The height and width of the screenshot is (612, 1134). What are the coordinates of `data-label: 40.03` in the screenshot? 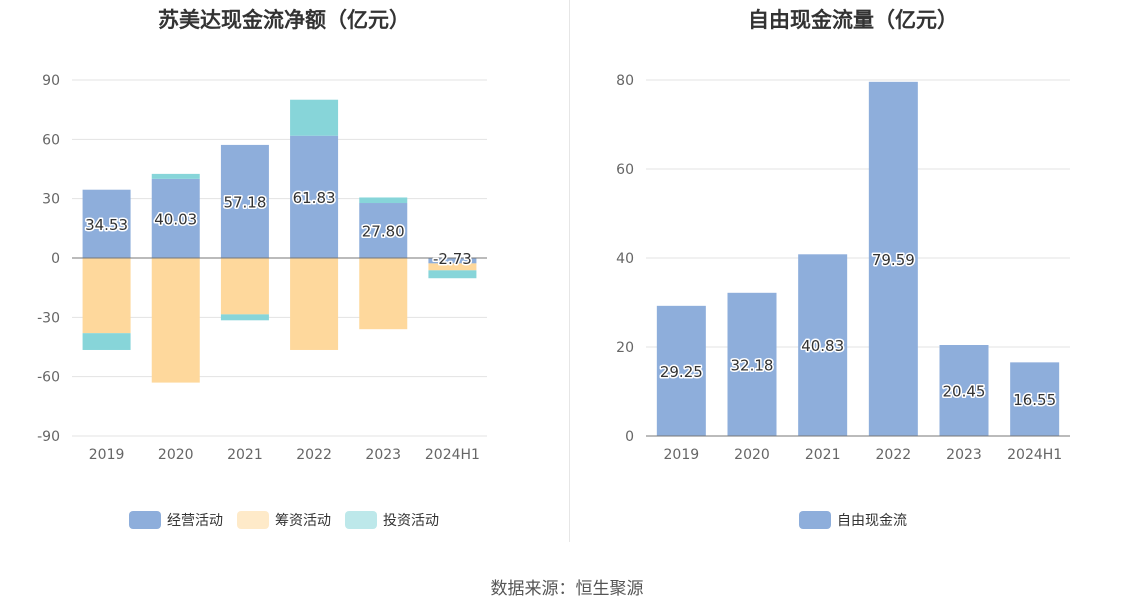 It's located at (175, 219).